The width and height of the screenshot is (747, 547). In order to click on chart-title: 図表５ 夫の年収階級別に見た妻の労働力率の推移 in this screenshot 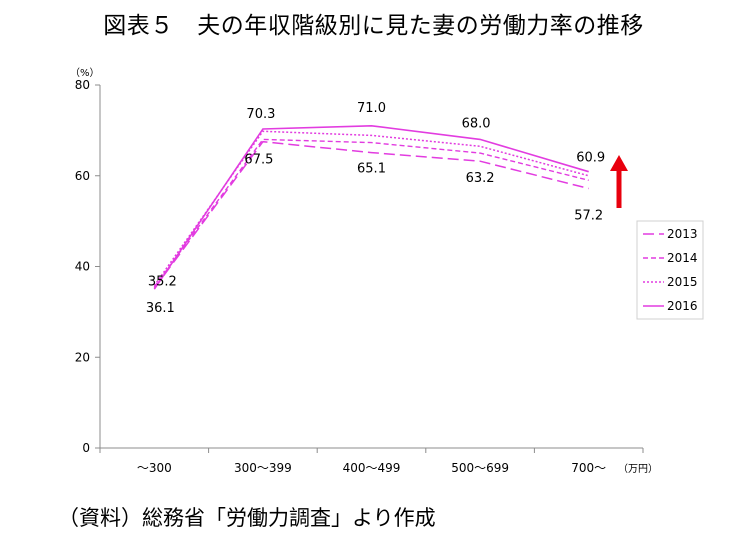, I will do `click(373, 26)`.